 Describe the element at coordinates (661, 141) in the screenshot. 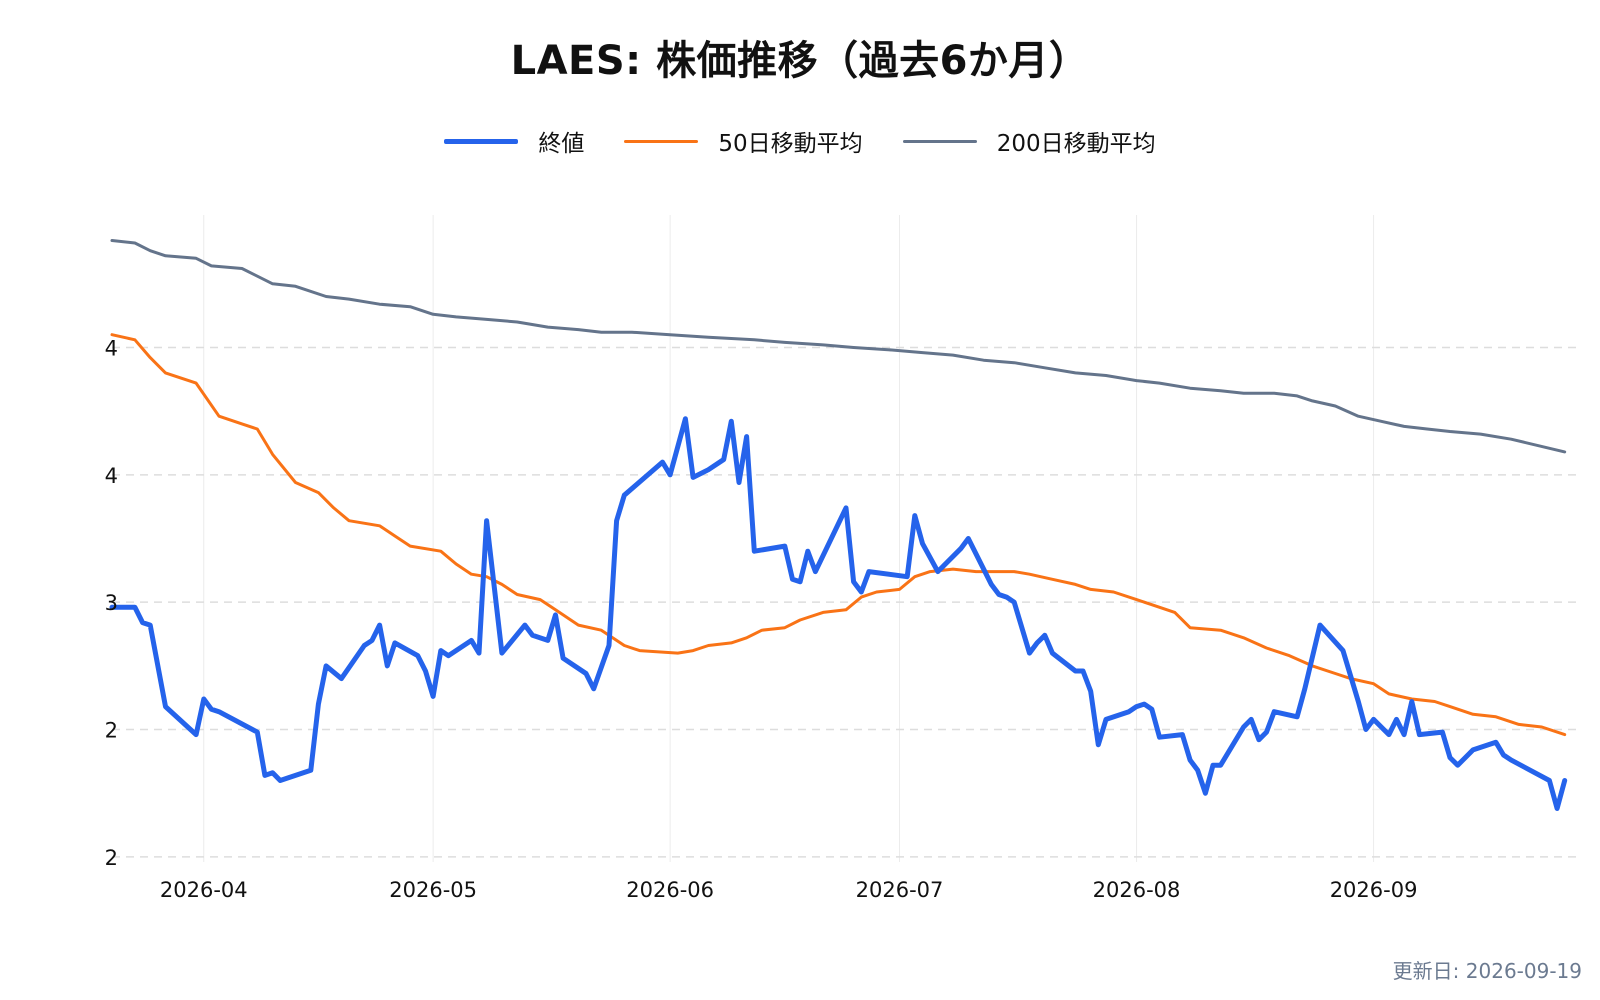

I see `legend-swatch-ma50` at that location.